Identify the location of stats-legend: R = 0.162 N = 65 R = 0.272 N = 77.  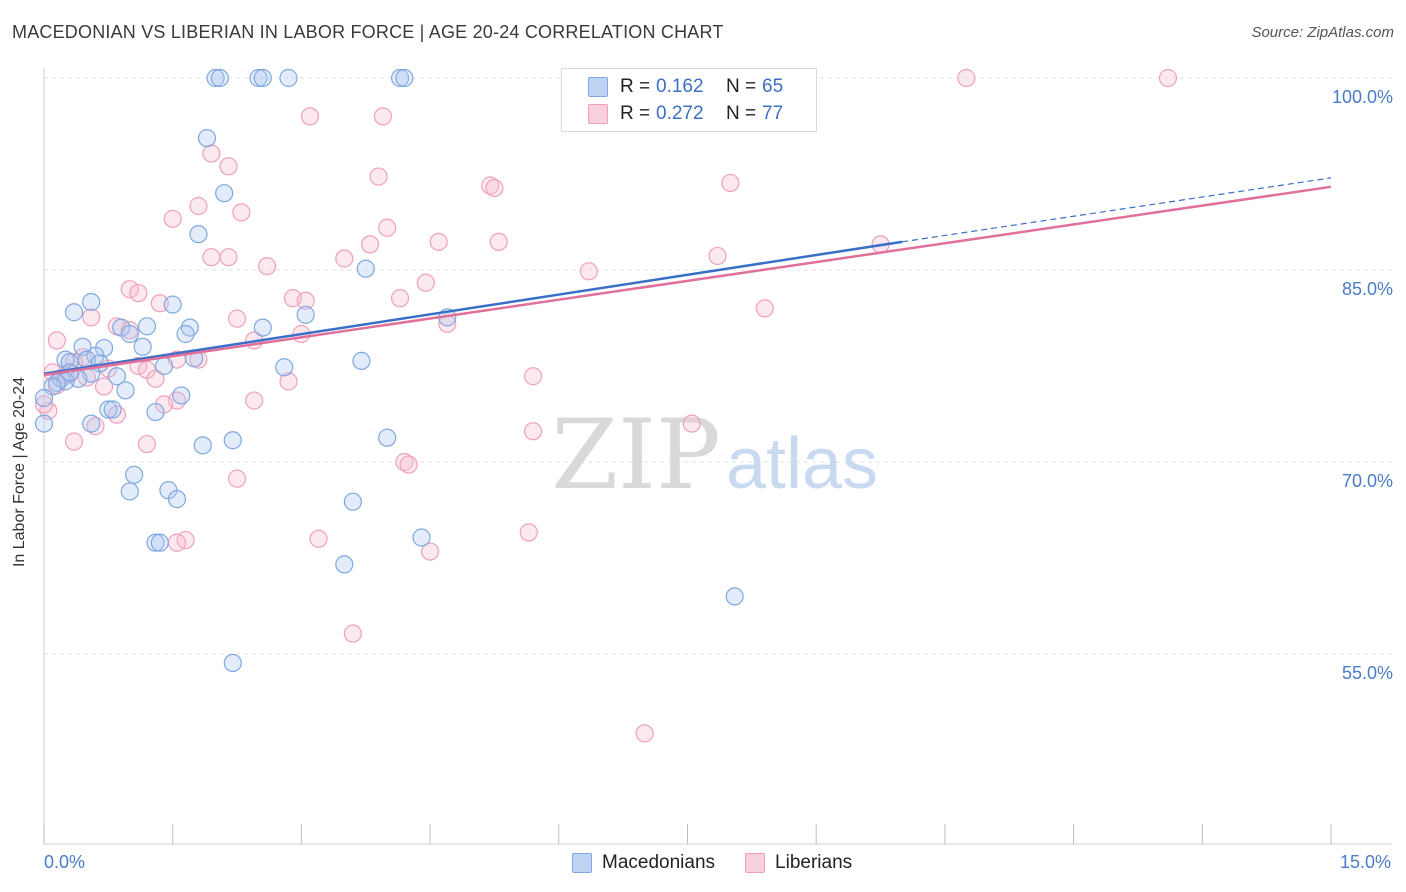
(689, 100).